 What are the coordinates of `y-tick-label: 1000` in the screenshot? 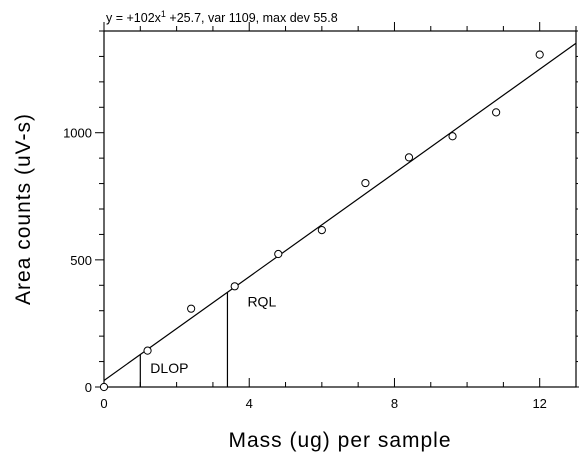 It's located at (77, 133).